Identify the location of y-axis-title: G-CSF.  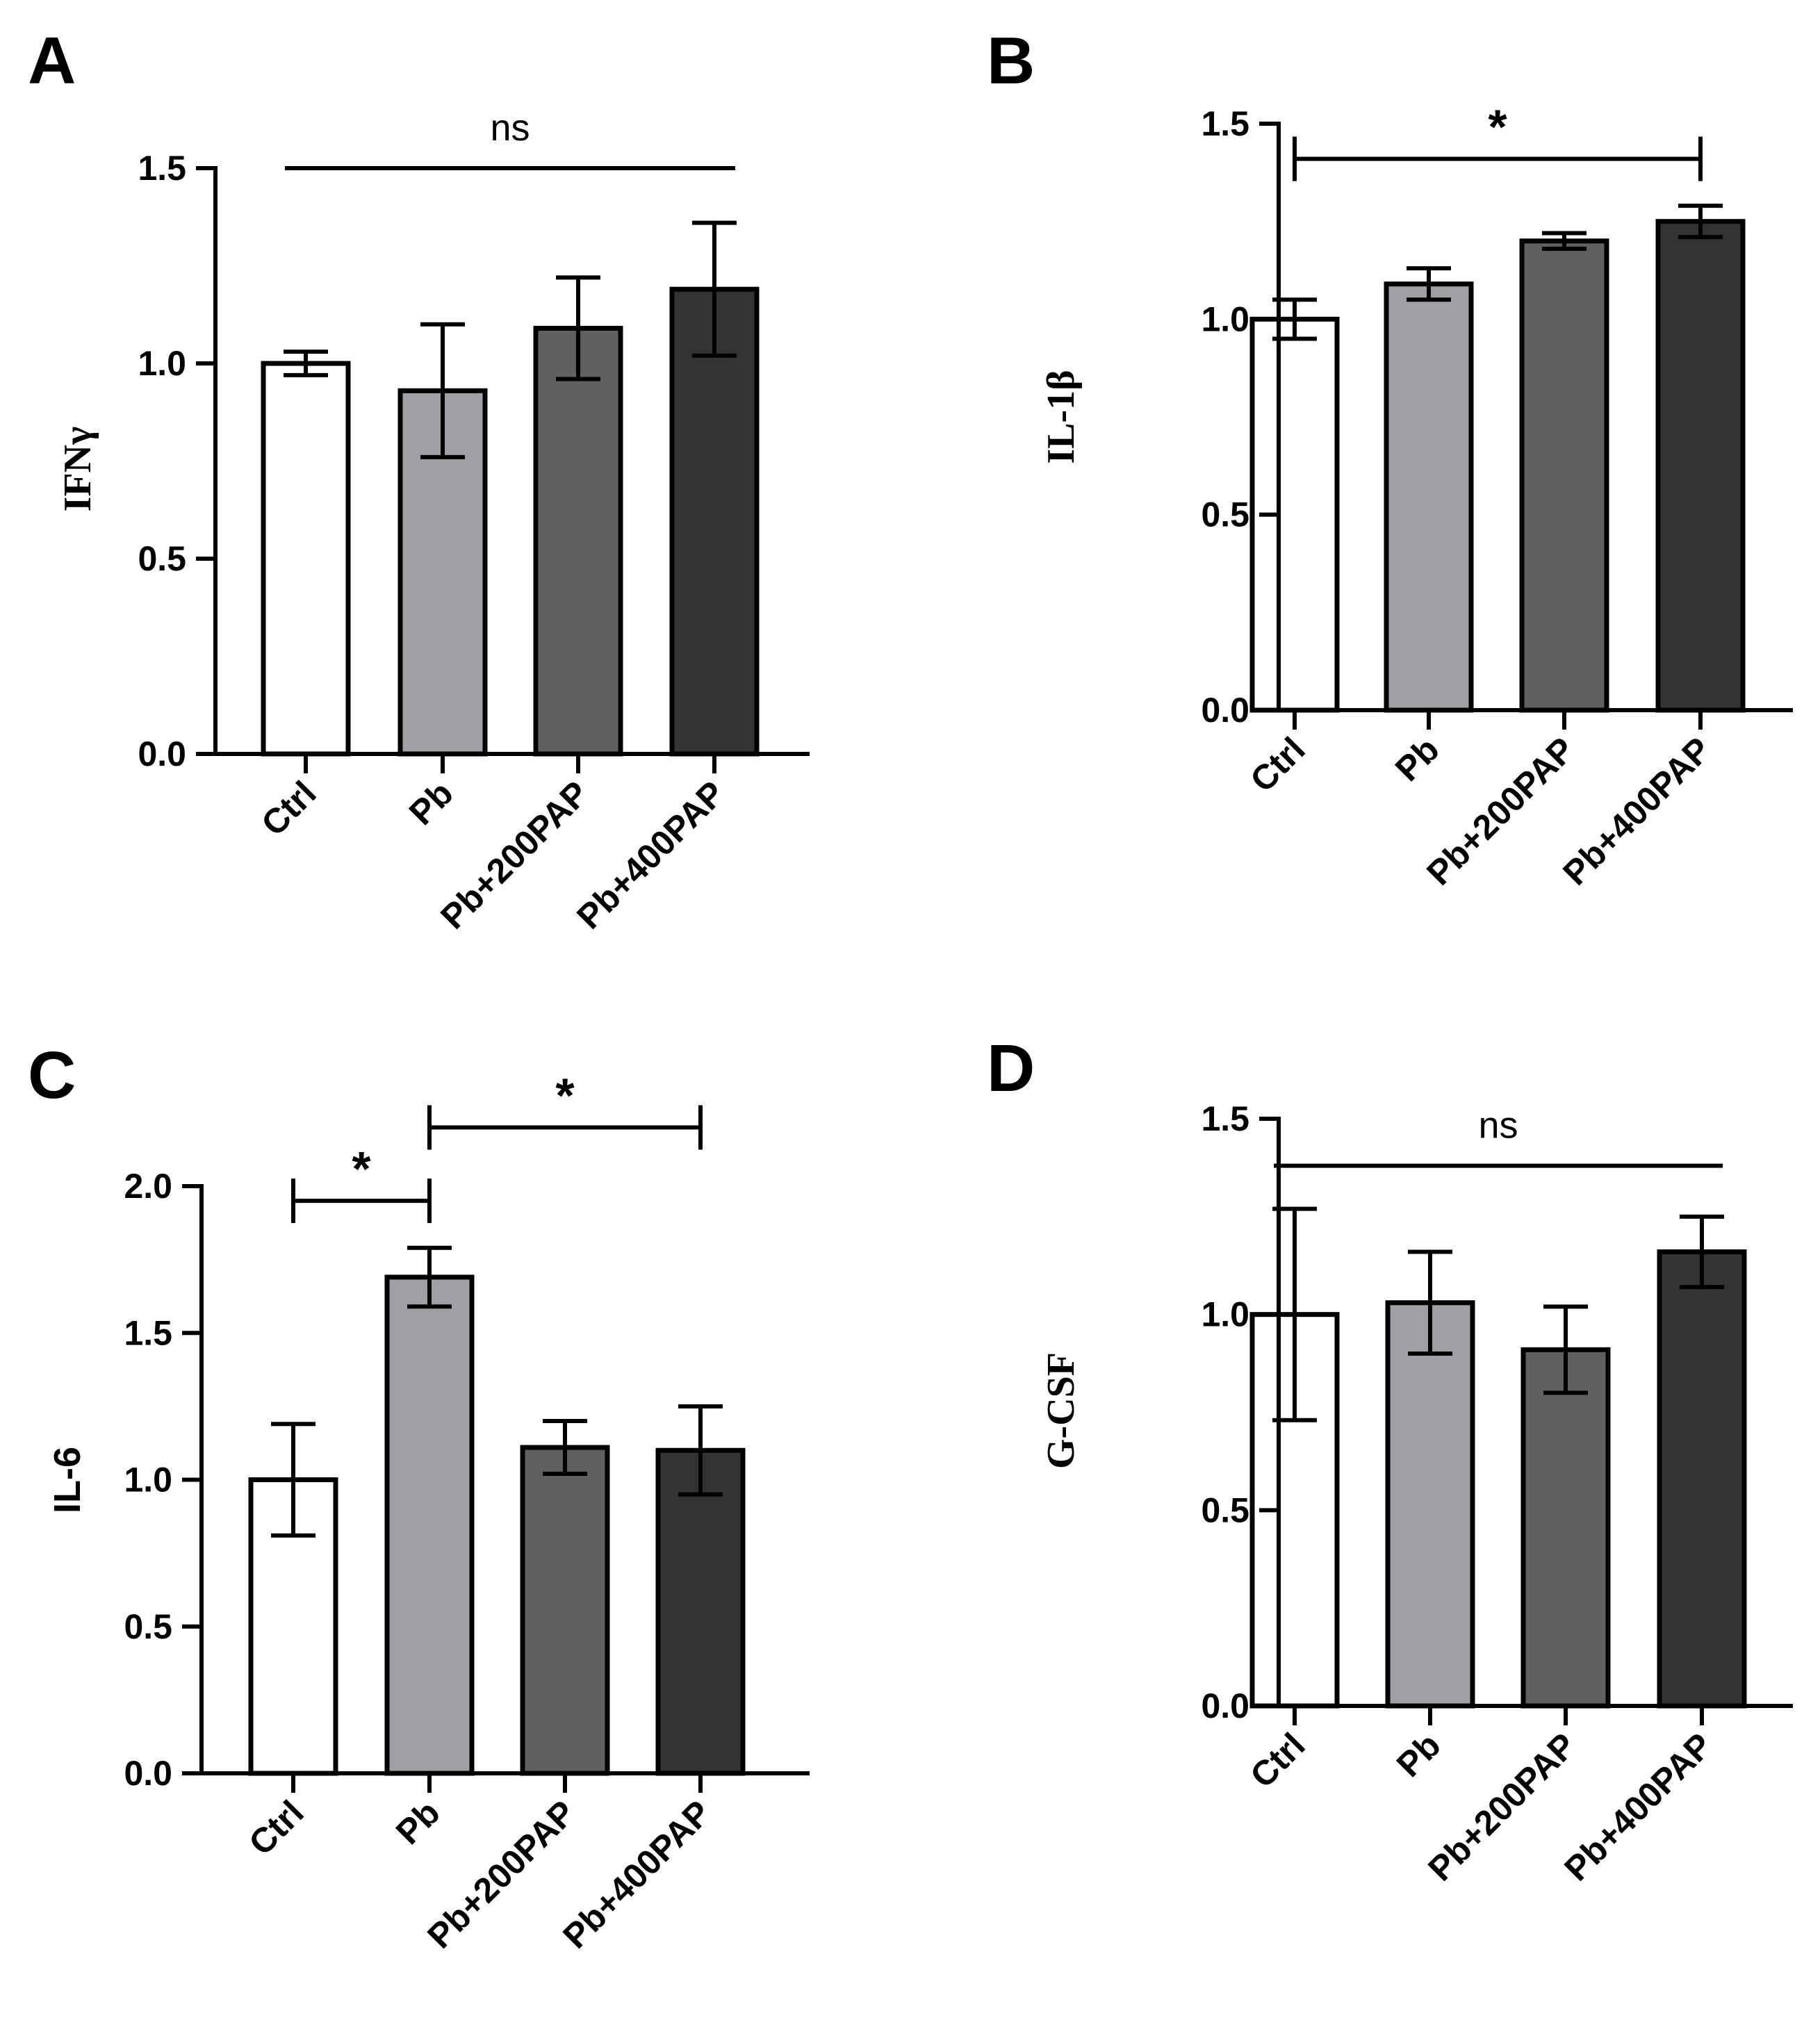
(1061, 1410).